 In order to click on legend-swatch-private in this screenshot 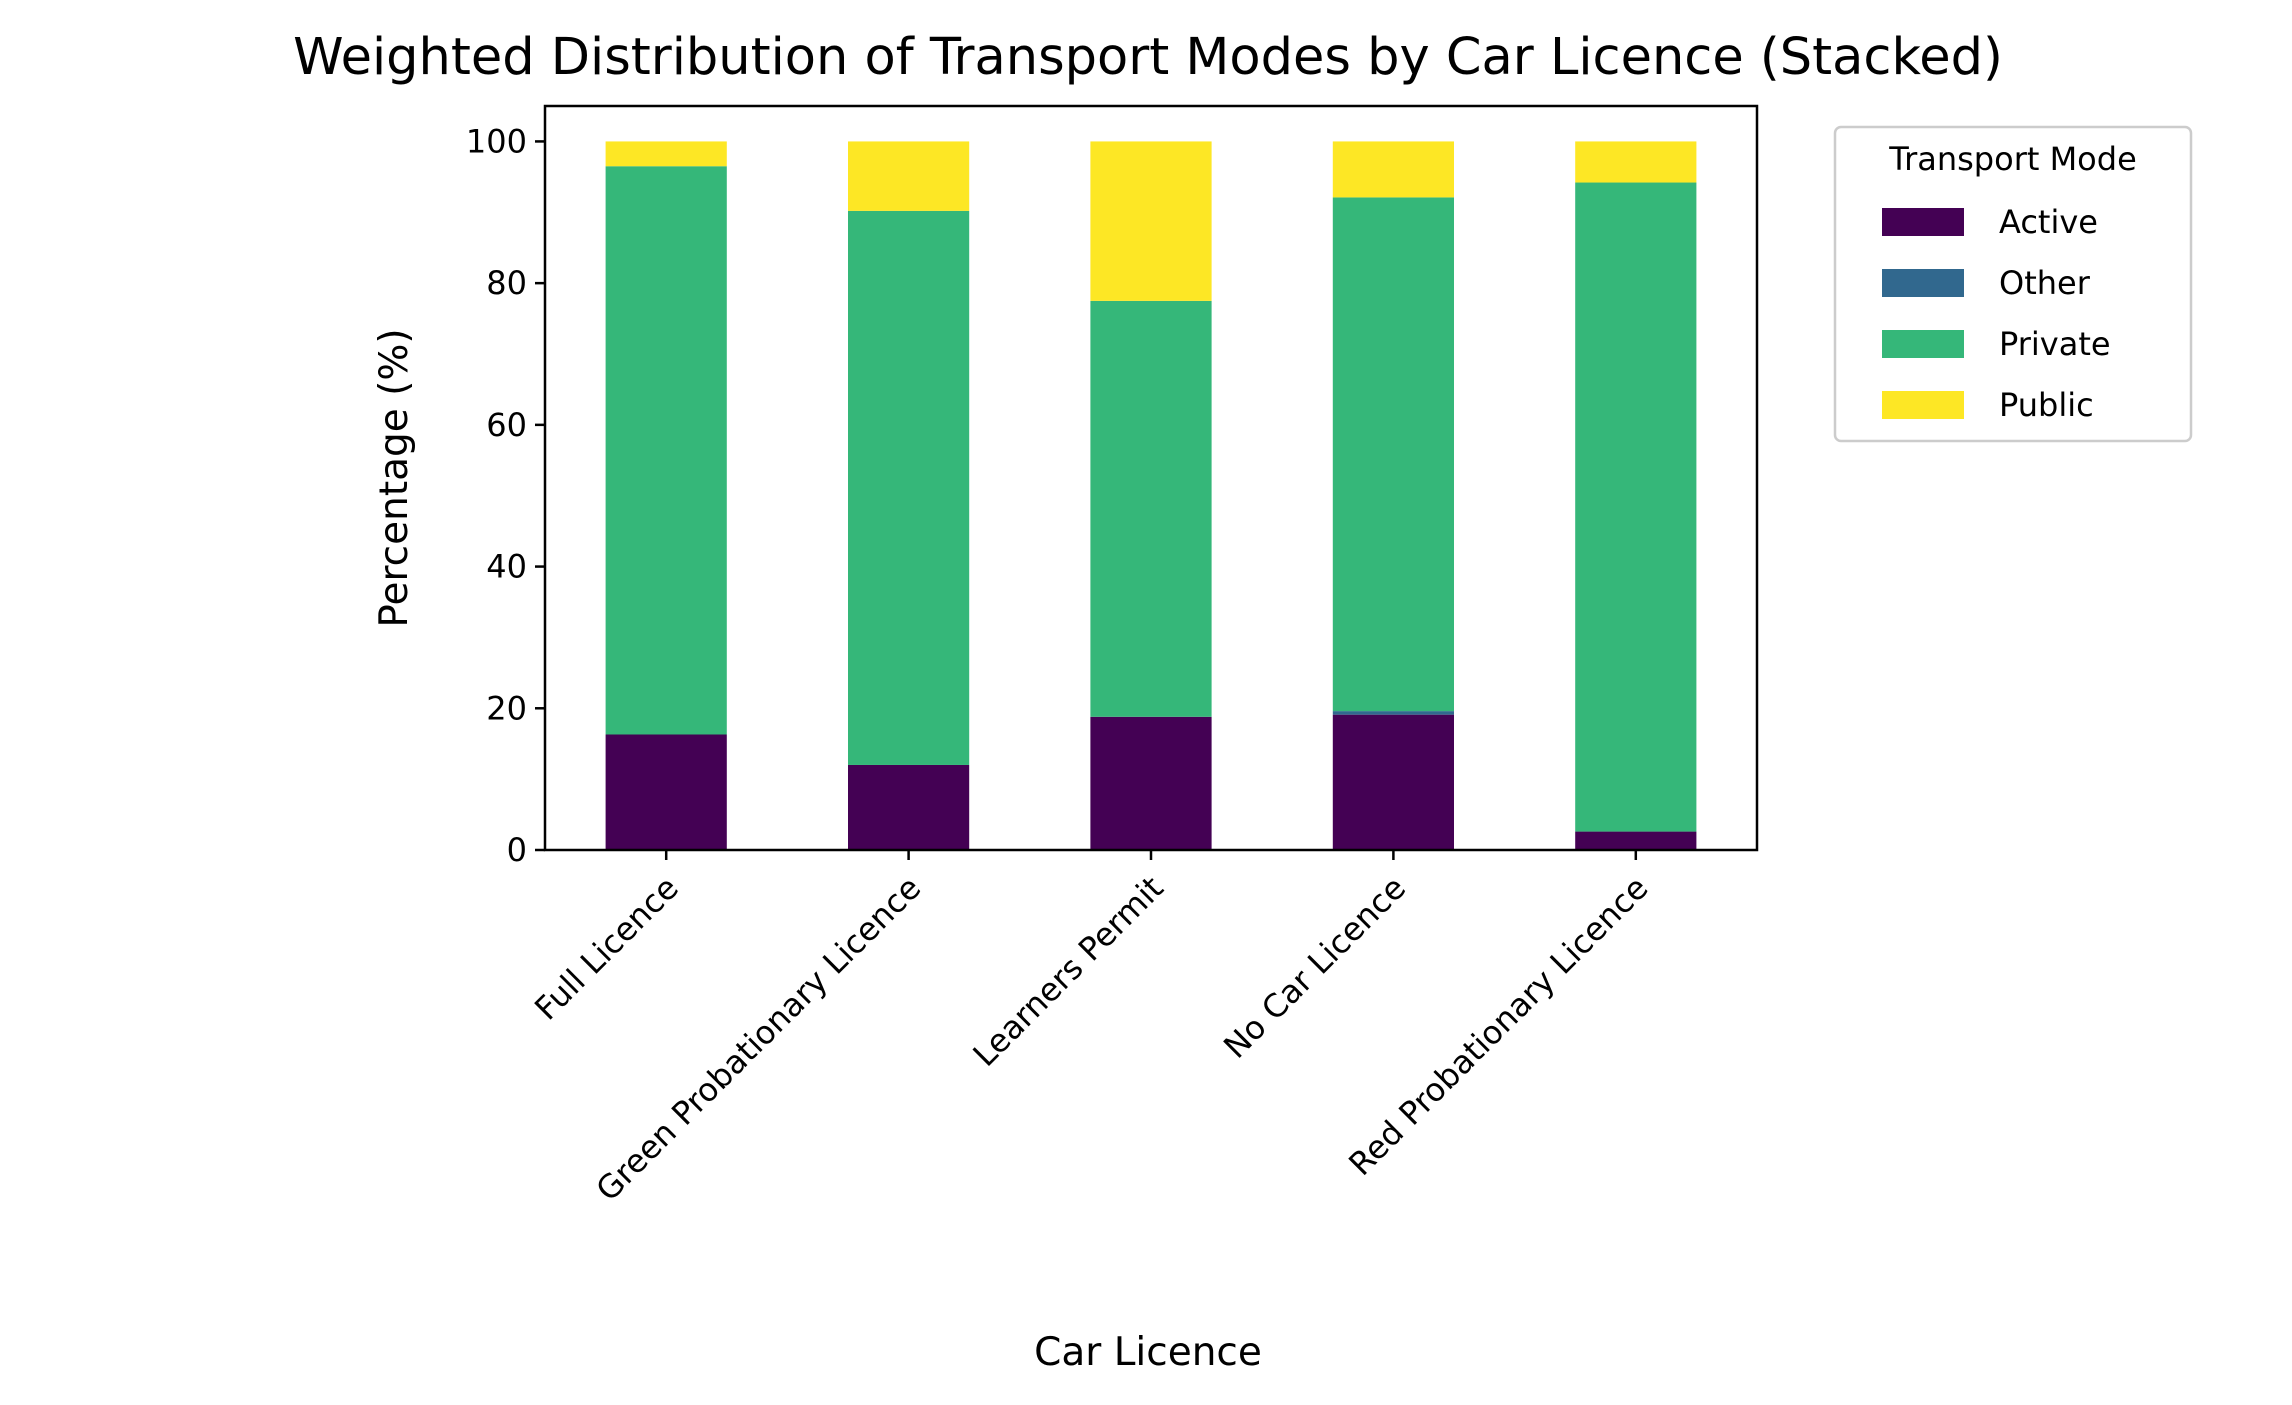, I will do `click(1923, 344)`.